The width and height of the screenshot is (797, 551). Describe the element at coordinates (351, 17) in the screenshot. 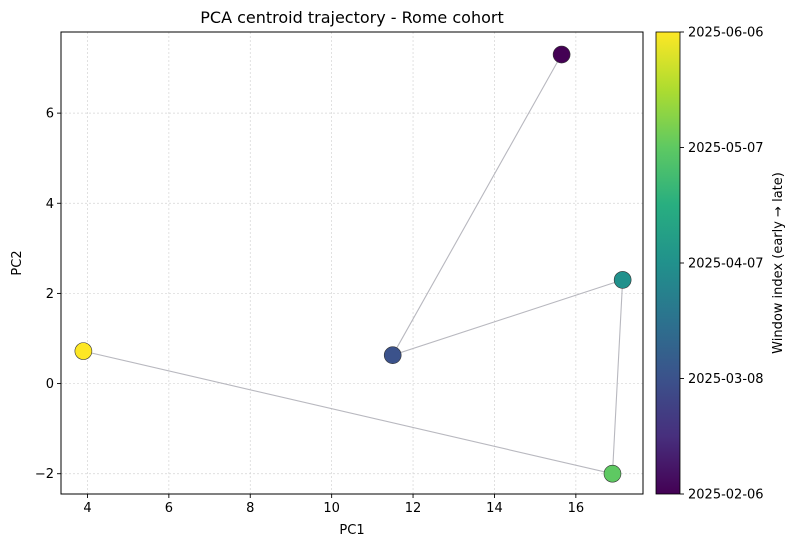

I see `chart-title: PCA centroid trajectory - Rome cohort` at that location.